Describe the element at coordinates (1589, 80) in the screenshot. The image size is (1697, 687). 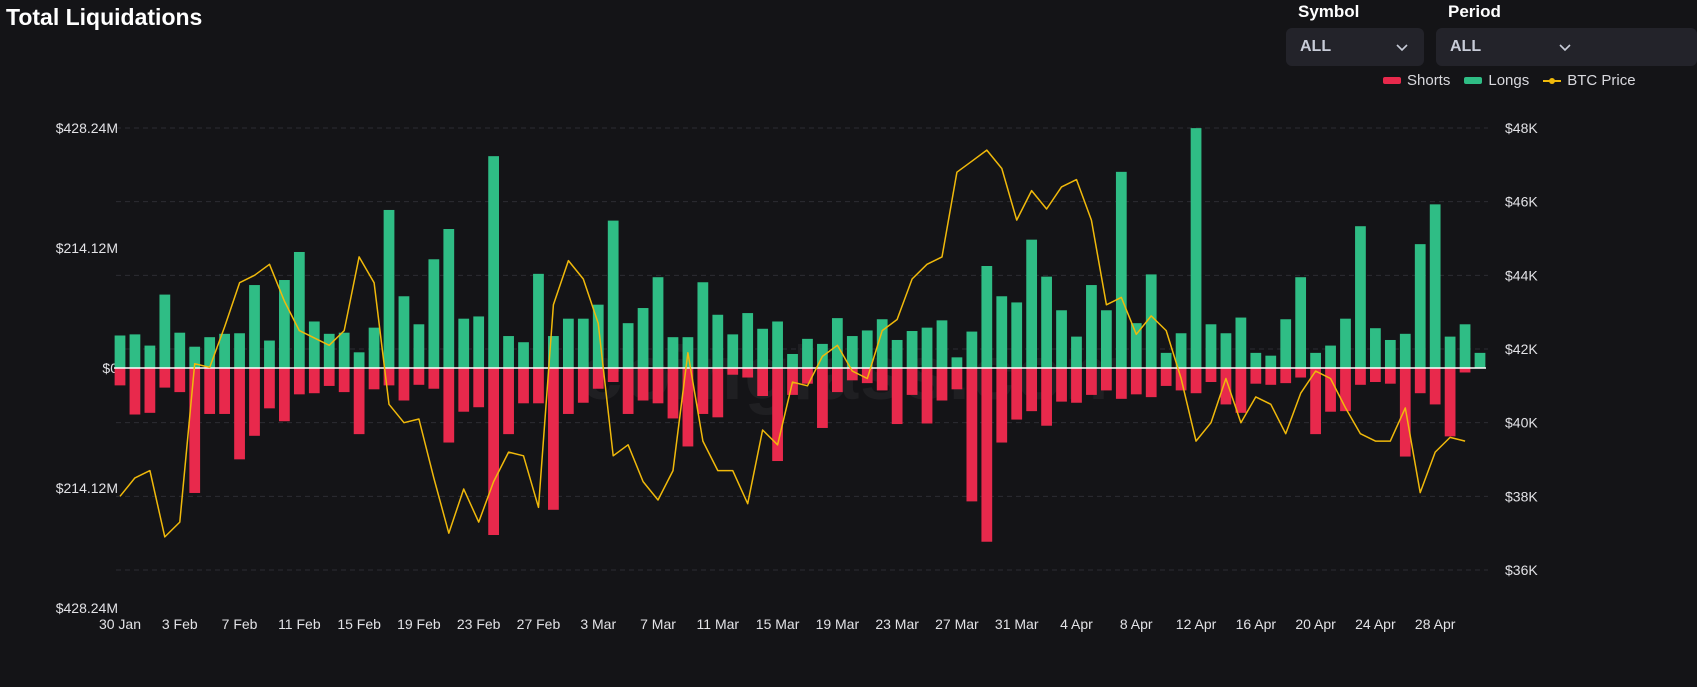
I see `legend-btc-price: BTC Price` at that location.